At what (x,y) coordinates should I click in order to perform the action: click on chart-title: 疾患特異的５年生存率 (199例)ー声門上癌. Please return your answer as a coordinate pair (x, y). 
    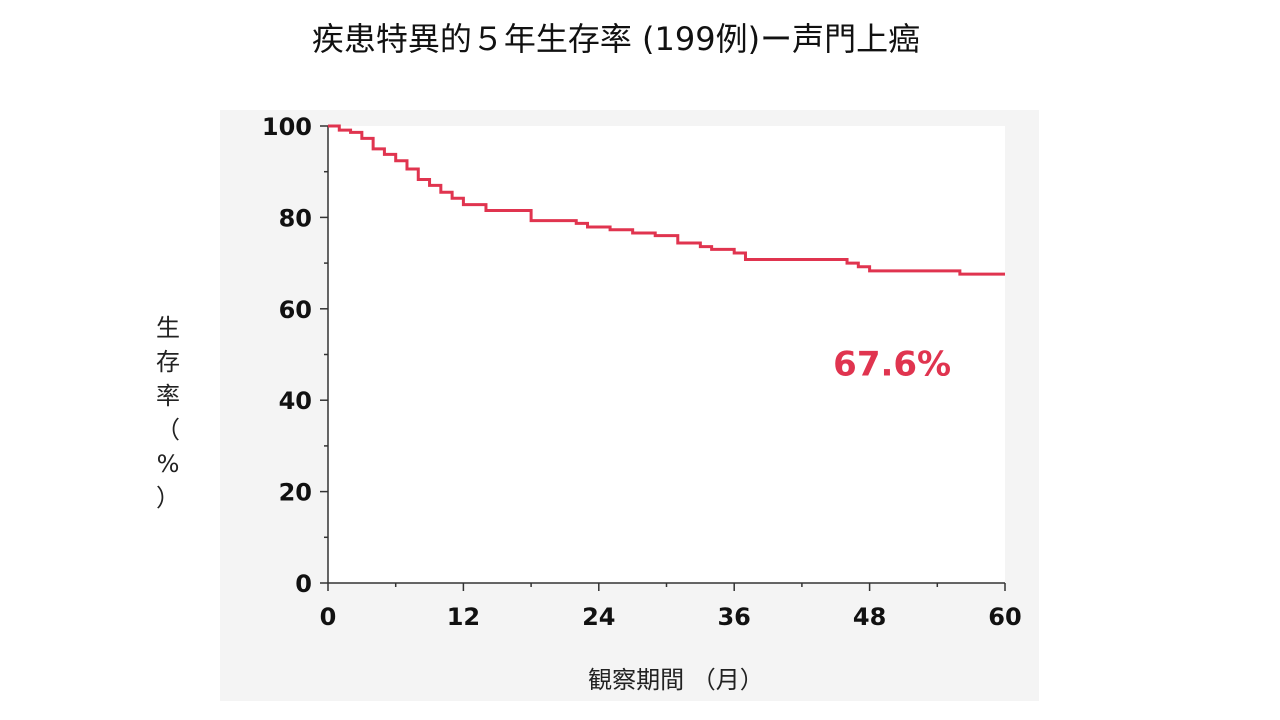
    Looking at the image, I should click on (616, 39).